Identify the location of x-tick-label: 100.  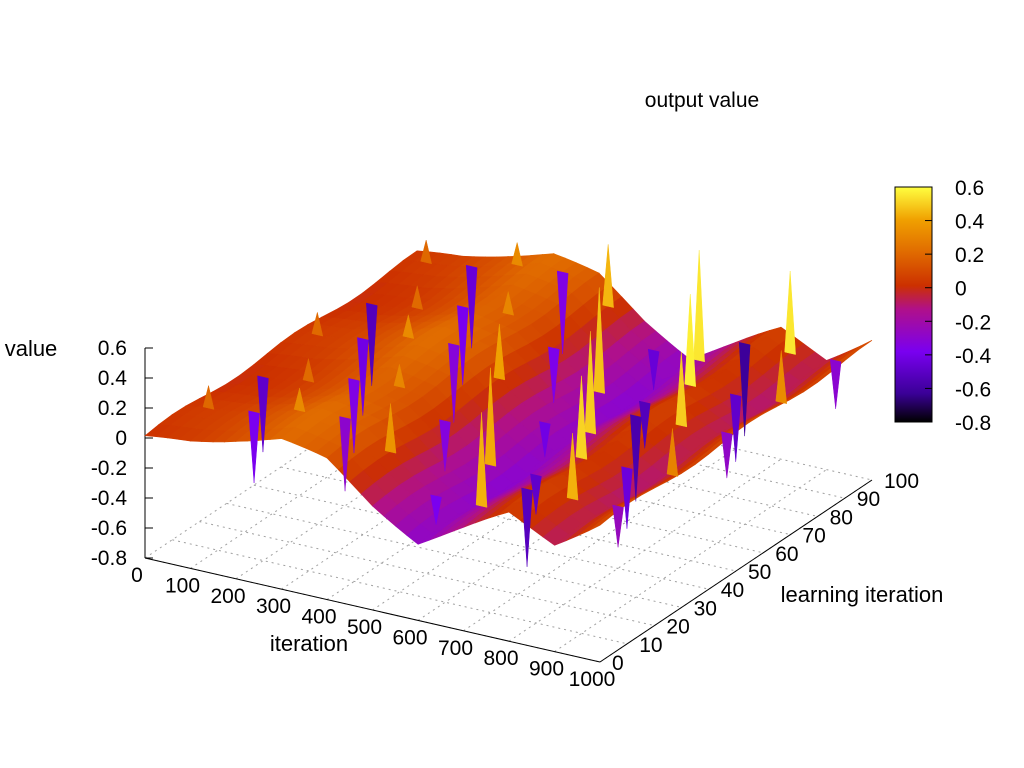
(182, 585).